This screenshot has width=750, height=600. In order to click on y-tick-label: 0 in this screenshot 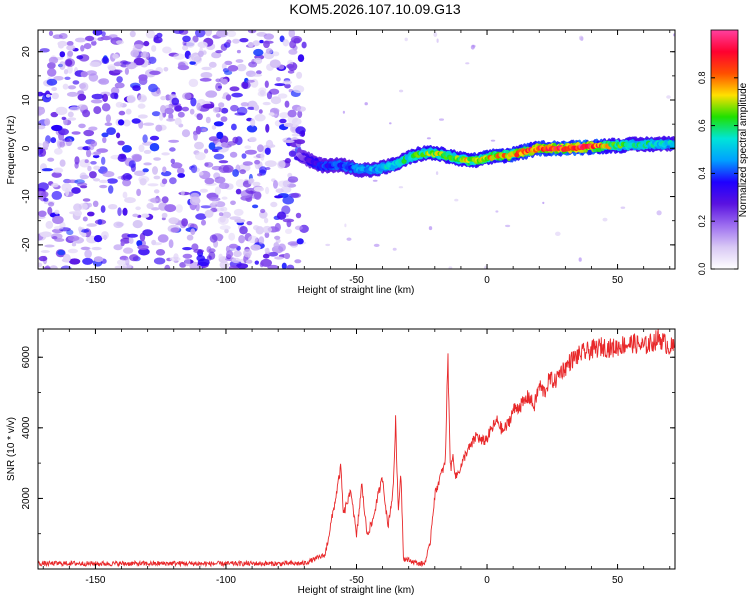, I will do `click(26, 148)`.